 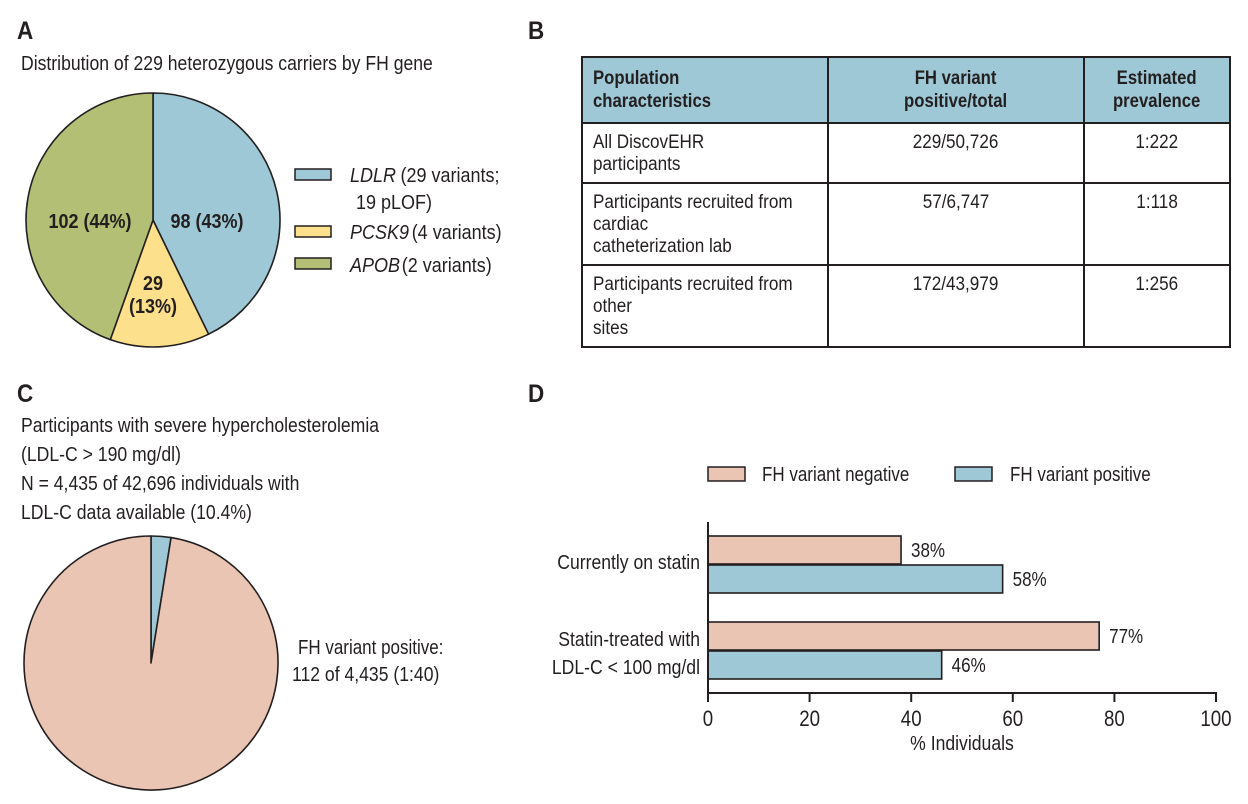 What do you see at coordinates (804, 550) in the screenshot?
I see `bar-fh-variant-negative-cat0` at bounding box center [804, 550].